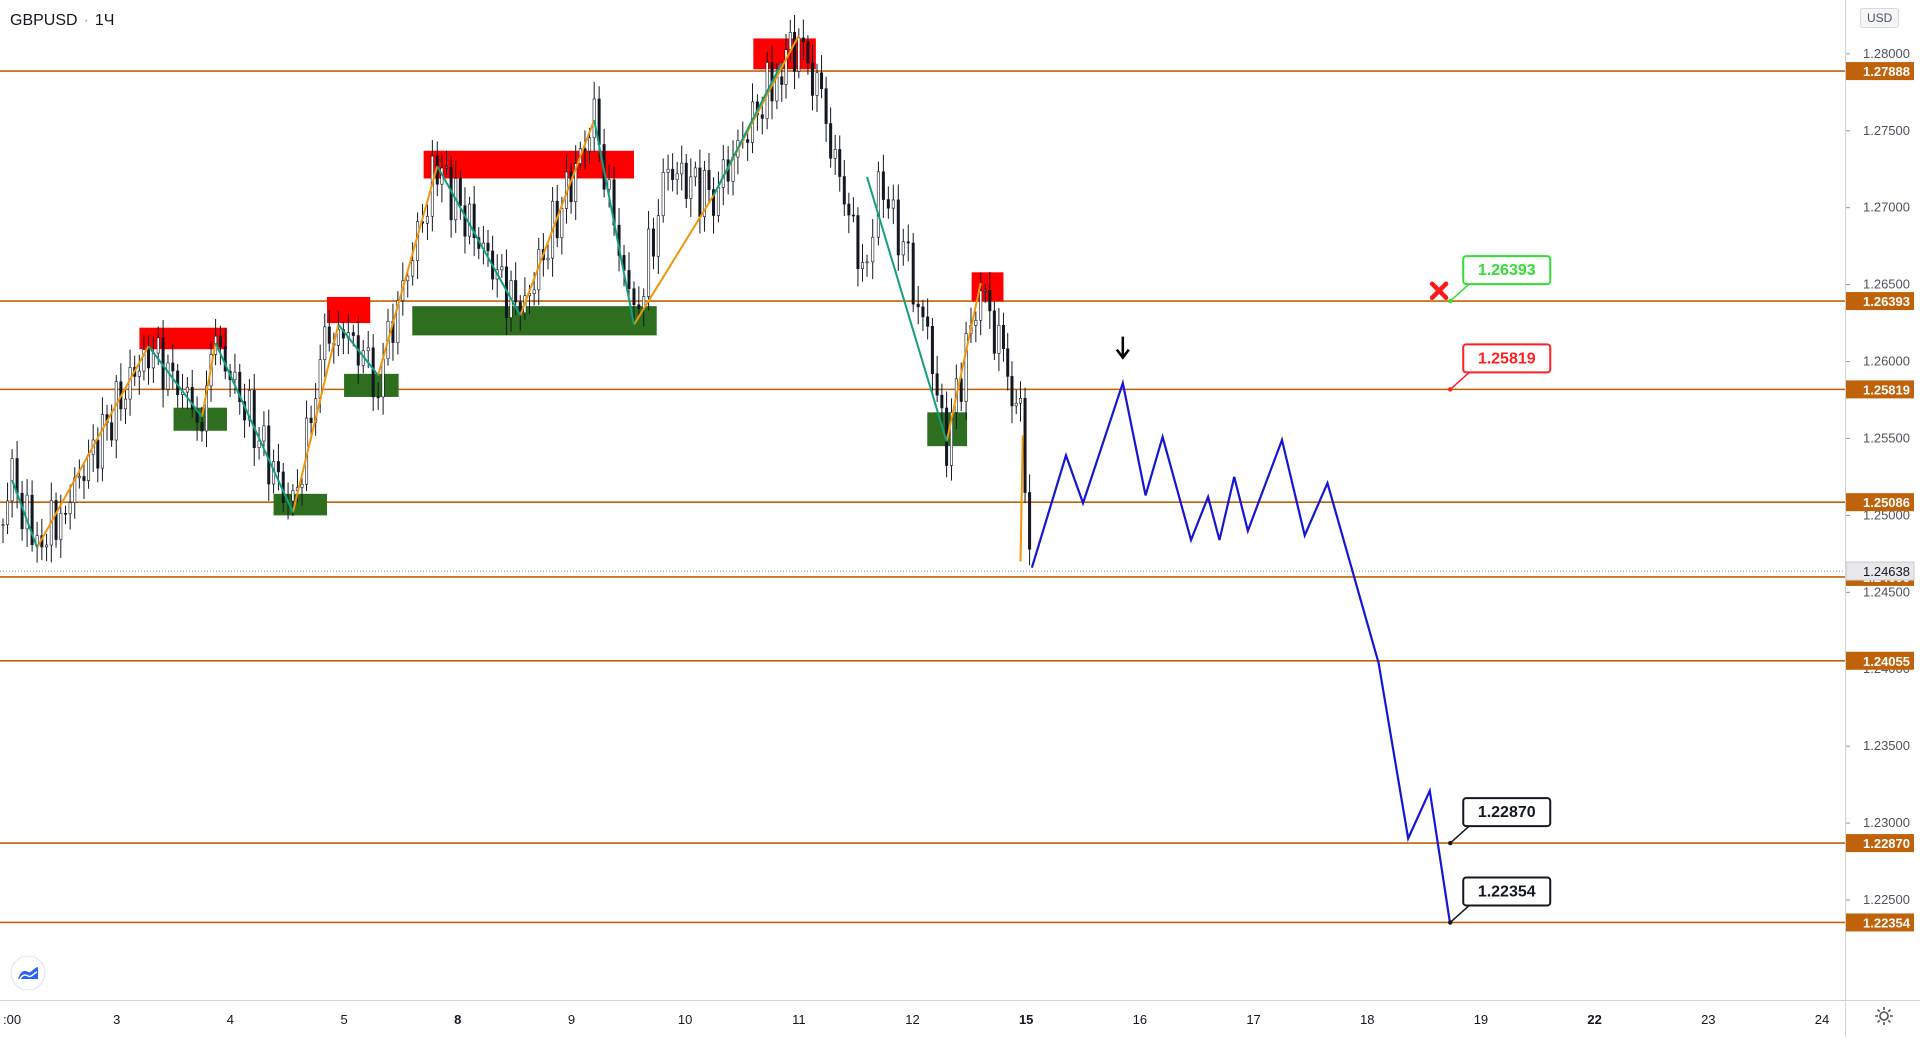 The height and width of the screenshot is (1042, 1920). Describe the element at coordinates (1500, 279) in the screenshot. I see `price-callout: 1.26393` at that location.